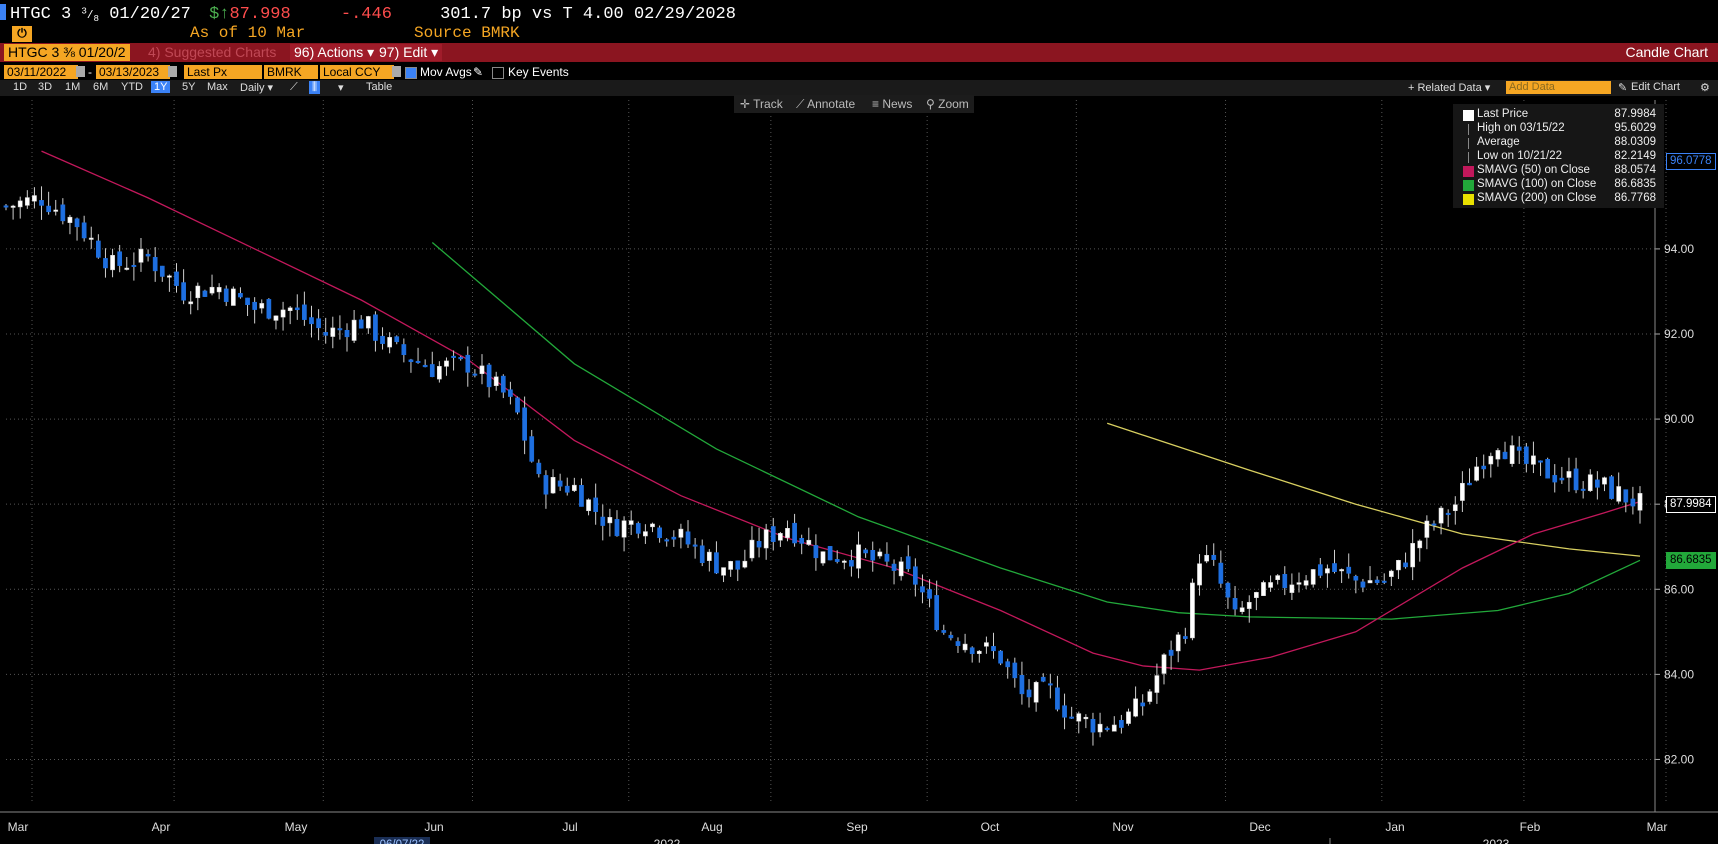 The image size is (1718, 844). Describe the element at coordinates (3, 12) in the screenshot. I see `blue-marker-icon` at that location.